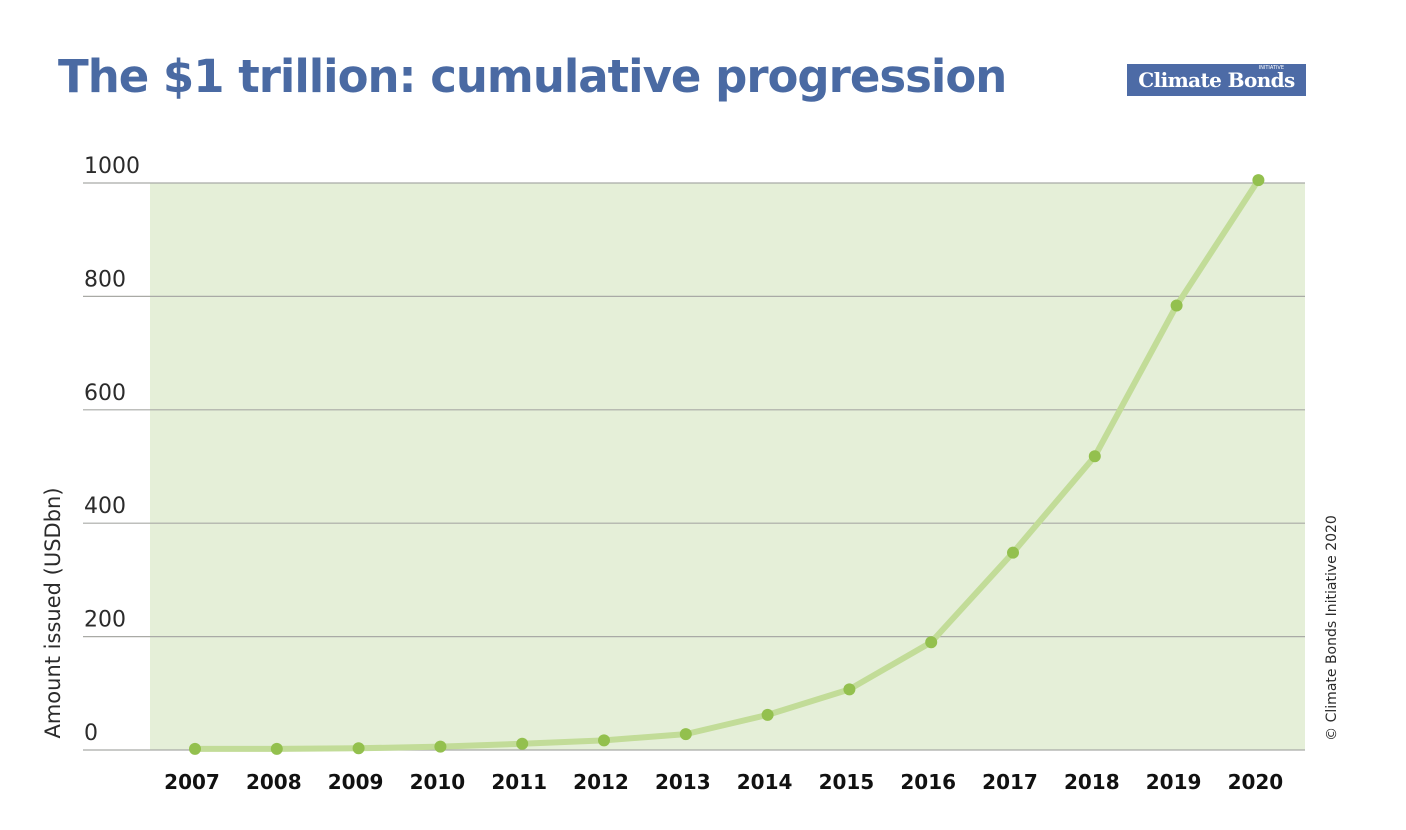  Describe the element at coordinates (683, 782) in the screenshot. I see `x-tick-label: 2013` at that location.